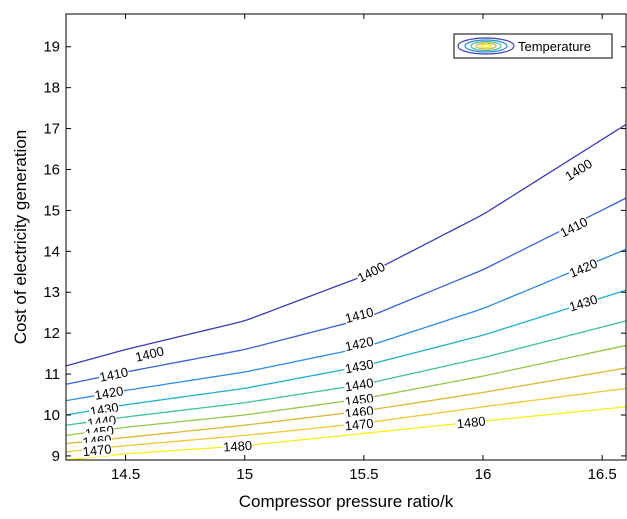 The image size is (627, 519). What do you see at coordinates (346, 501) in the screenshot?
I see `x-axis-label: Compressor pressure ratio/k` at bounding box center [346, 501].